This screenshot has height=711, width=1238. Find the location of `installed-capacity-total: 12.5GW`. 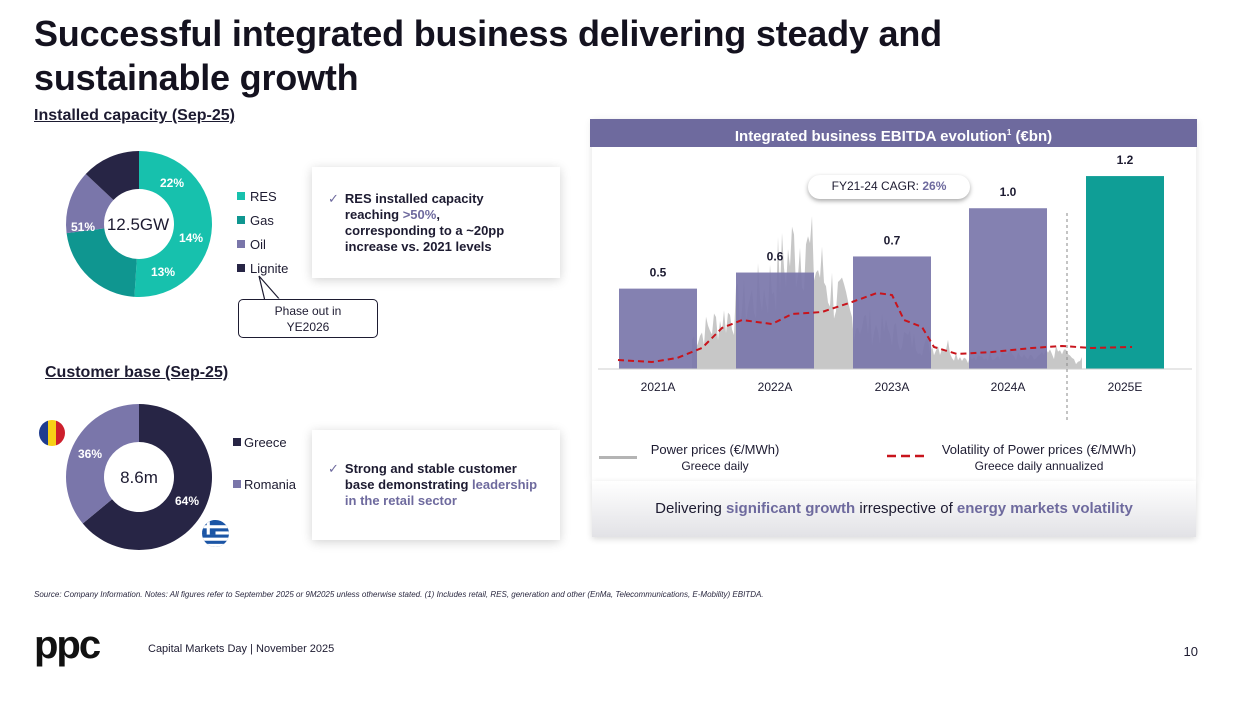

installed-capacity-total: 12.5GW is located at coordinates (138, 224).